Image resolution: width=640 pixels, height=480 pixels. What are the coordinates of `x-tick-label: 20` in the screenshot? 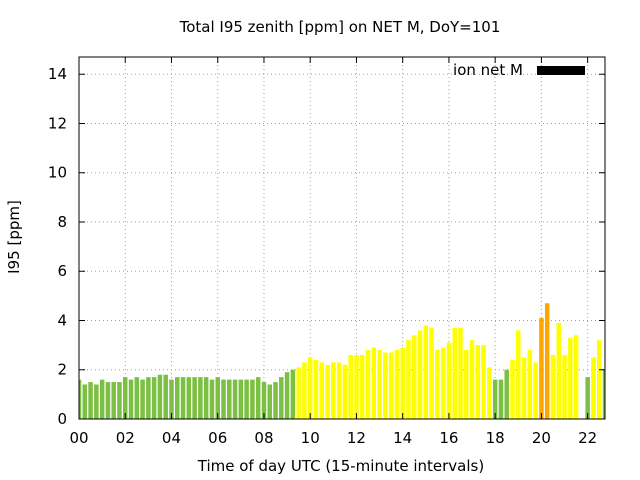 It's located at (541, 438).